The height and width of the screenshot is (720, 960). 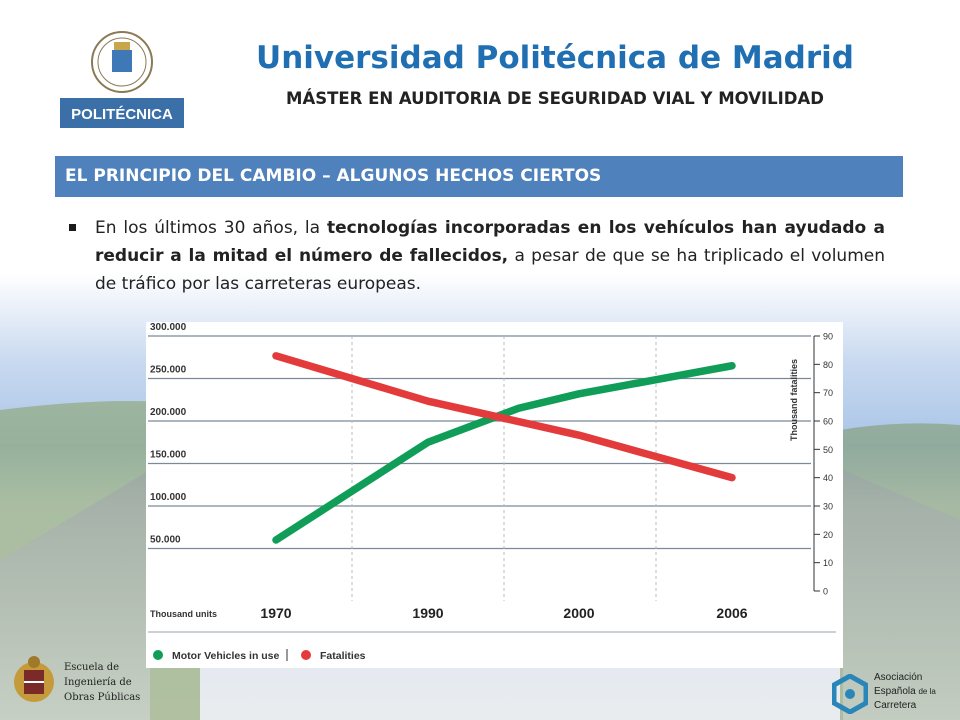 What do you see at coordinates (34, 679) in the screenshot?
I see `escuela-logo` at bounding box center [34, 679].